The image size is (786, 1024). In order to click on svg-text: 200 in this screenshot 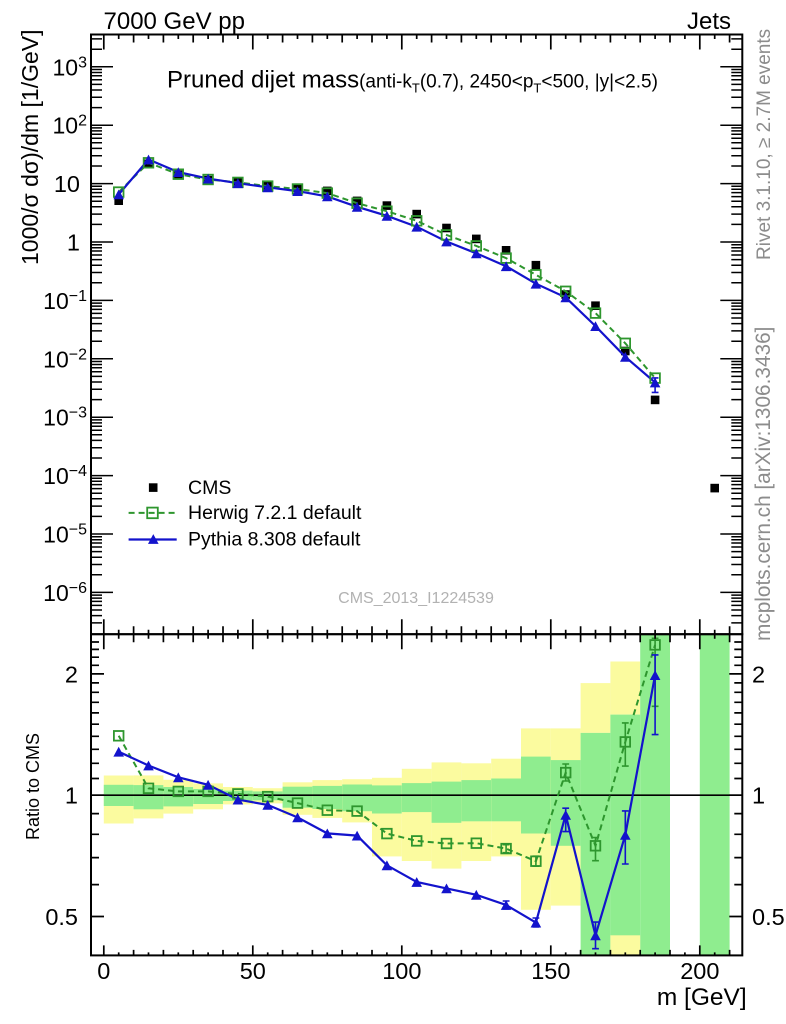, I will do `click(699, 971)`.